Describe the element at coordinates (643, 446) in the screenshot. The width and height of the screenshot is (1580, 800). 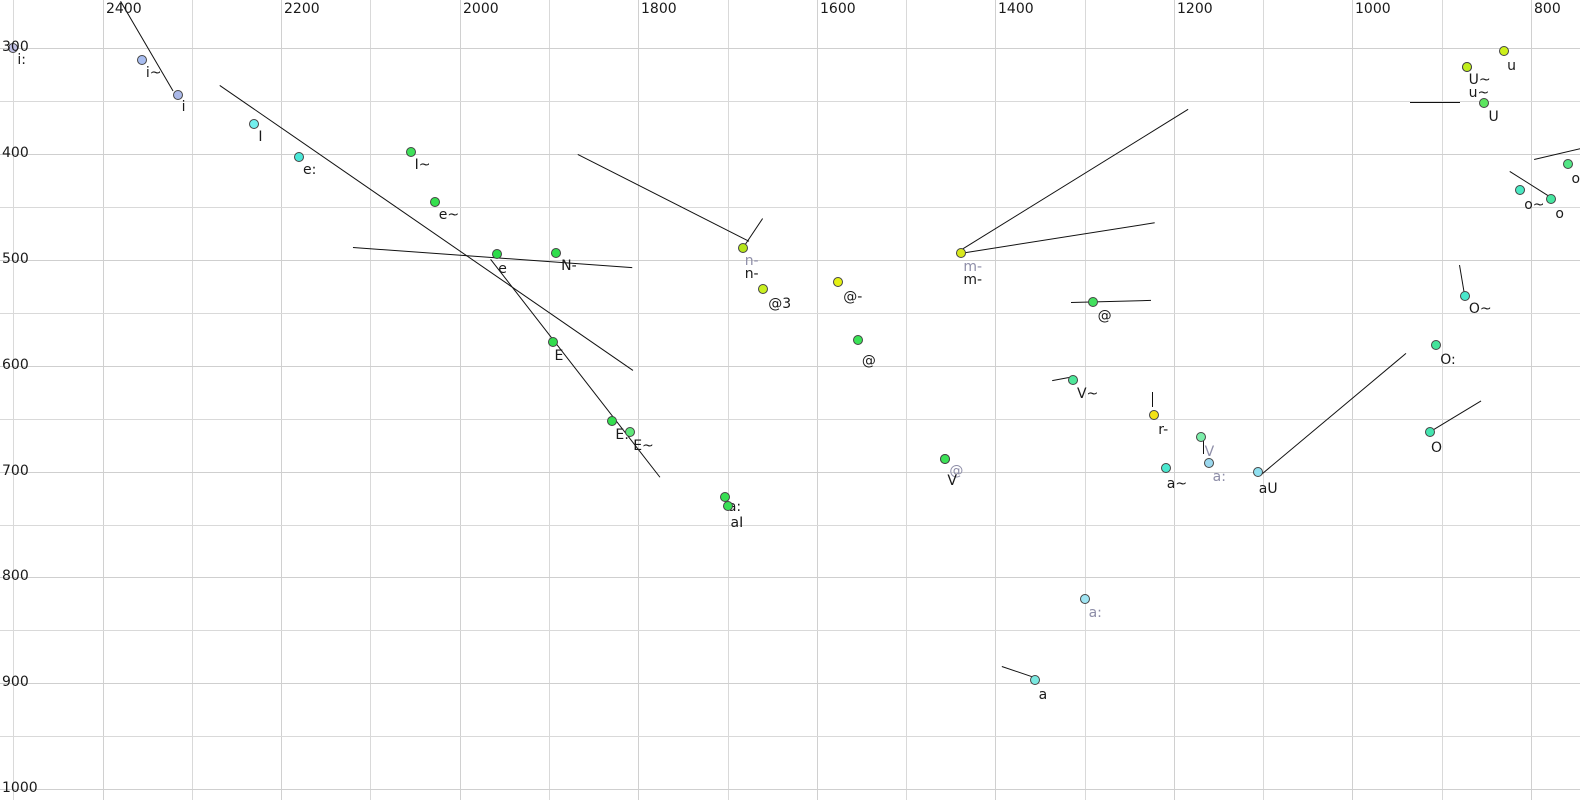
I see `data-point-label: E~` at that location.